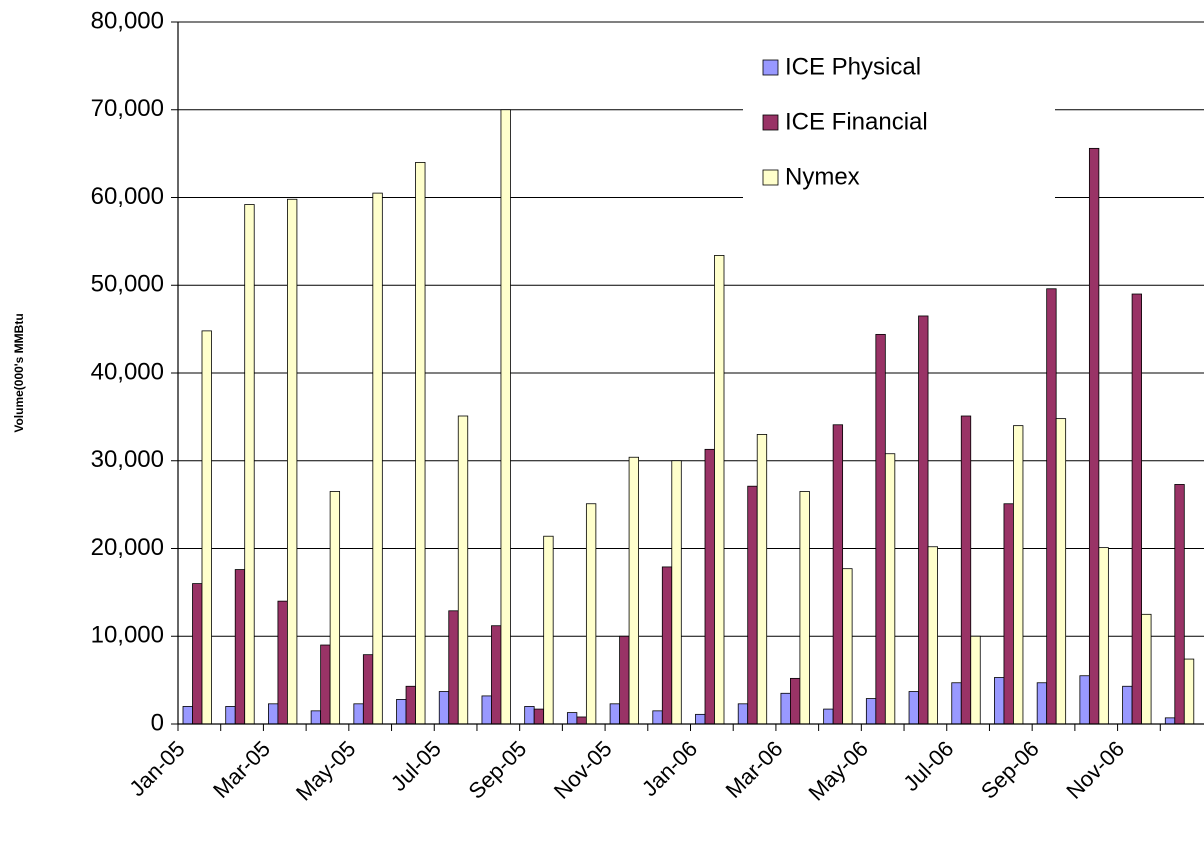  I want to click on x-tick-label: May-05, so click(326, 771).